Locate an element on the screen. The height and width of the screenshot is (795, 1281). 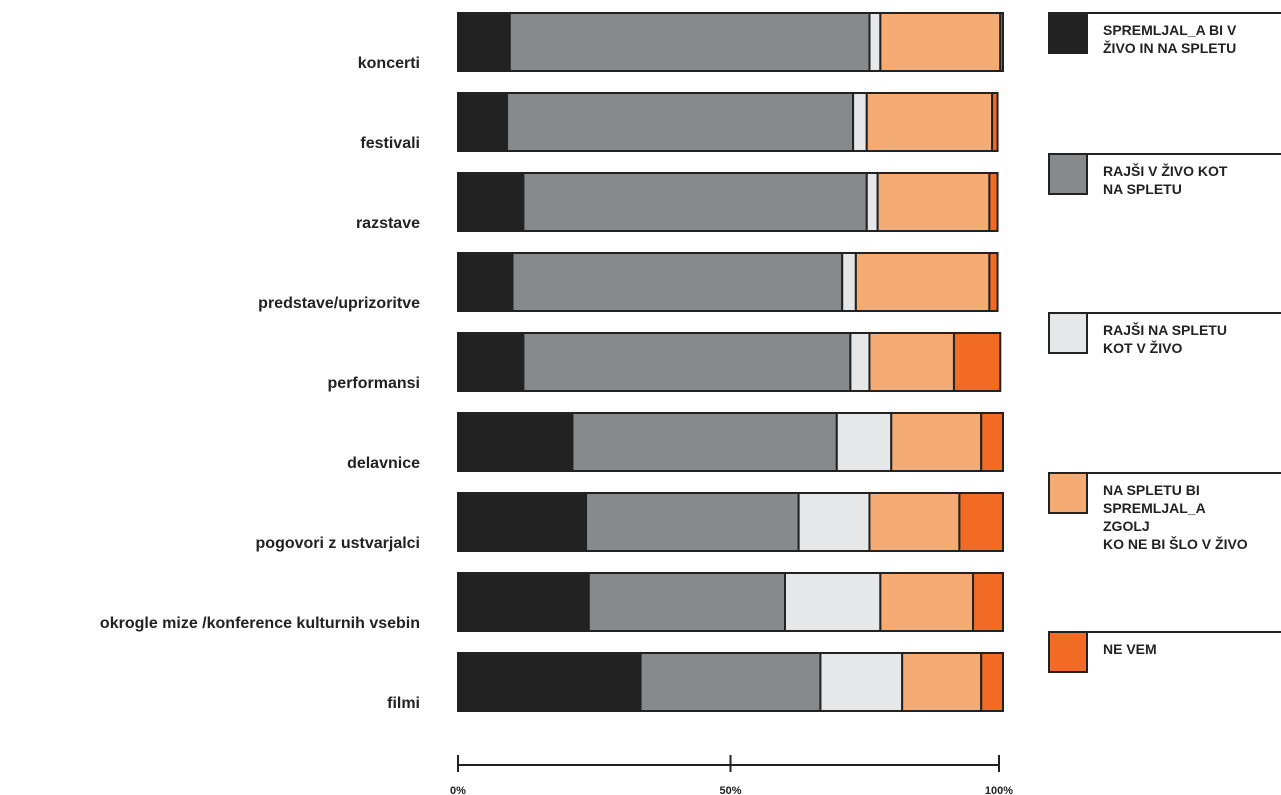
x-tick-label: 0% is located at coordinates (458, 790).